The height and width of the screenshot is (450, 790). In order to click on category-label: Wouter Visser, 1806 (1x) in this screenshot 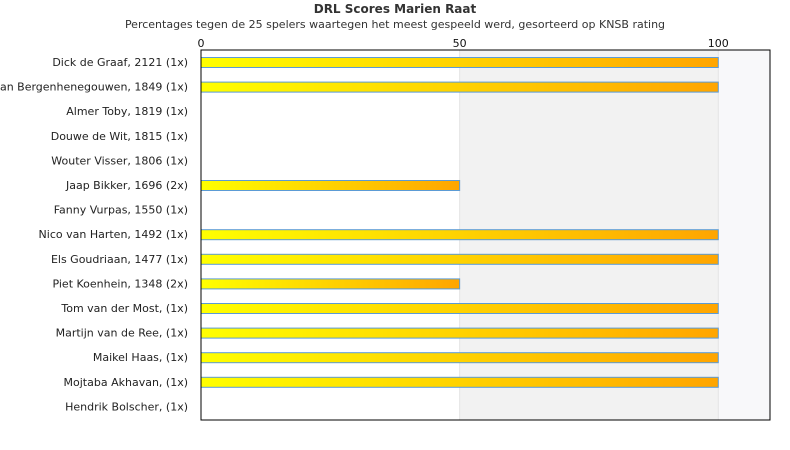, I will do `click(119, 160)`.